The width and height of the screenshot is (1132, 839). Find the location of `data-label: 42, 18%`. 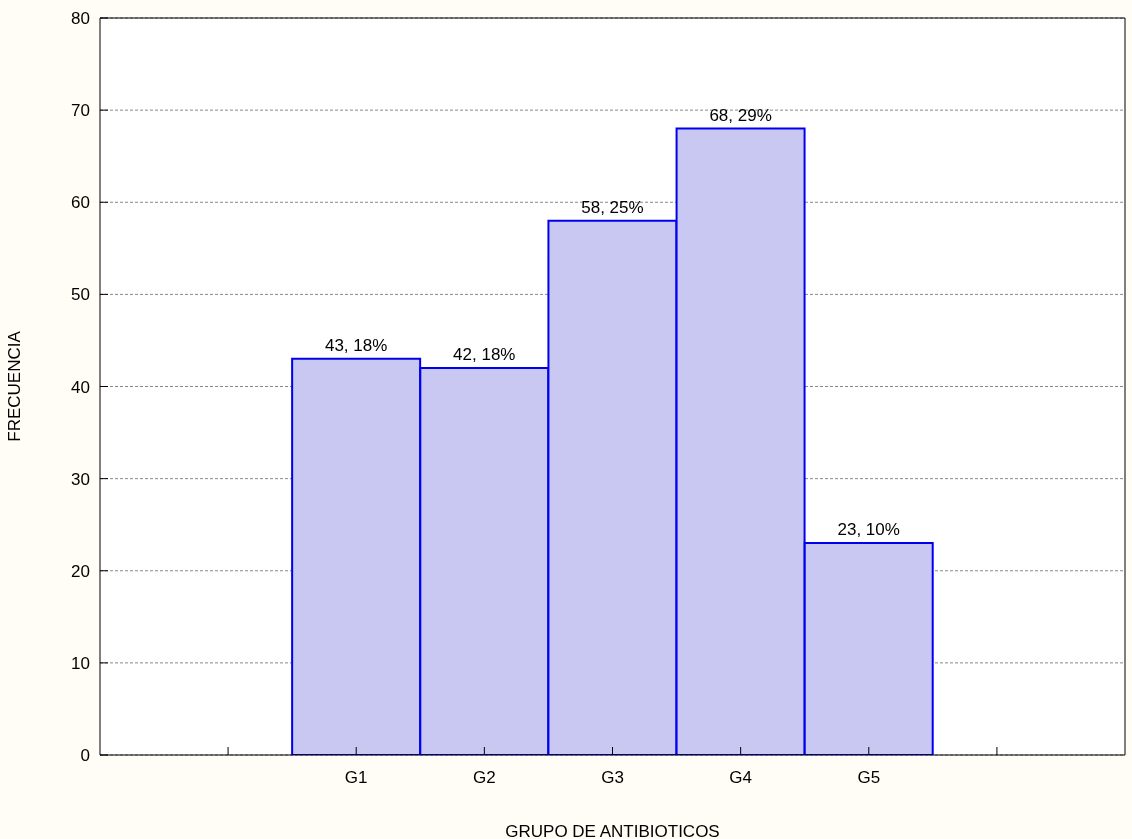

data-label: 42, 18% is located at coordinates (484, 355).